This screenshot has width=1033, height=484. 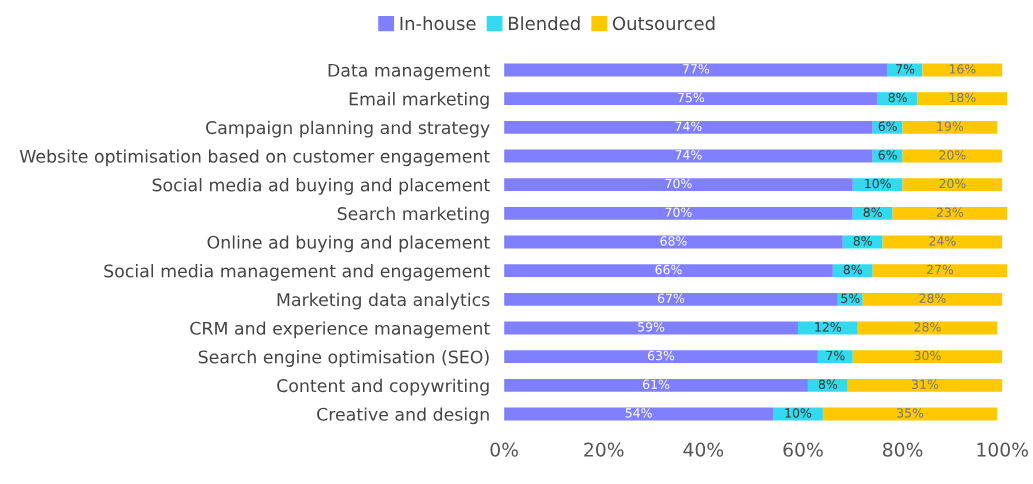 I want to click on data-label: 19%, so click(x=950, y=126).